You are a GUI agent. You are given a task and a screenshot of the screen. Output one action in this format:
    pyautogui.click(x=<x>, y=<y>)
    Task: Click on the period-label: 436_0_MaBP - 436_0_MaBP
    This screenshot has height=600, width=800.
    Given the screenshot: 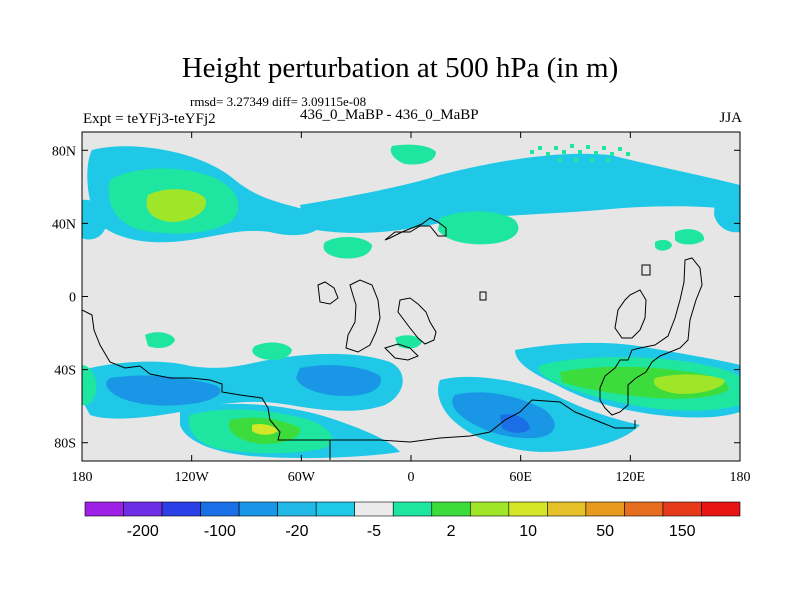 What is the action you would take?
    pyautogui.click(x=389, y=115)
    